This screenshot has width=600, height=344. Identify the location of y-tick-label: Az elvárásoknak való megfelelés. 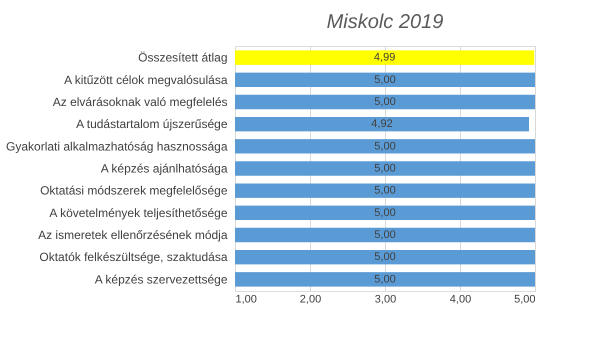
(140, 101).